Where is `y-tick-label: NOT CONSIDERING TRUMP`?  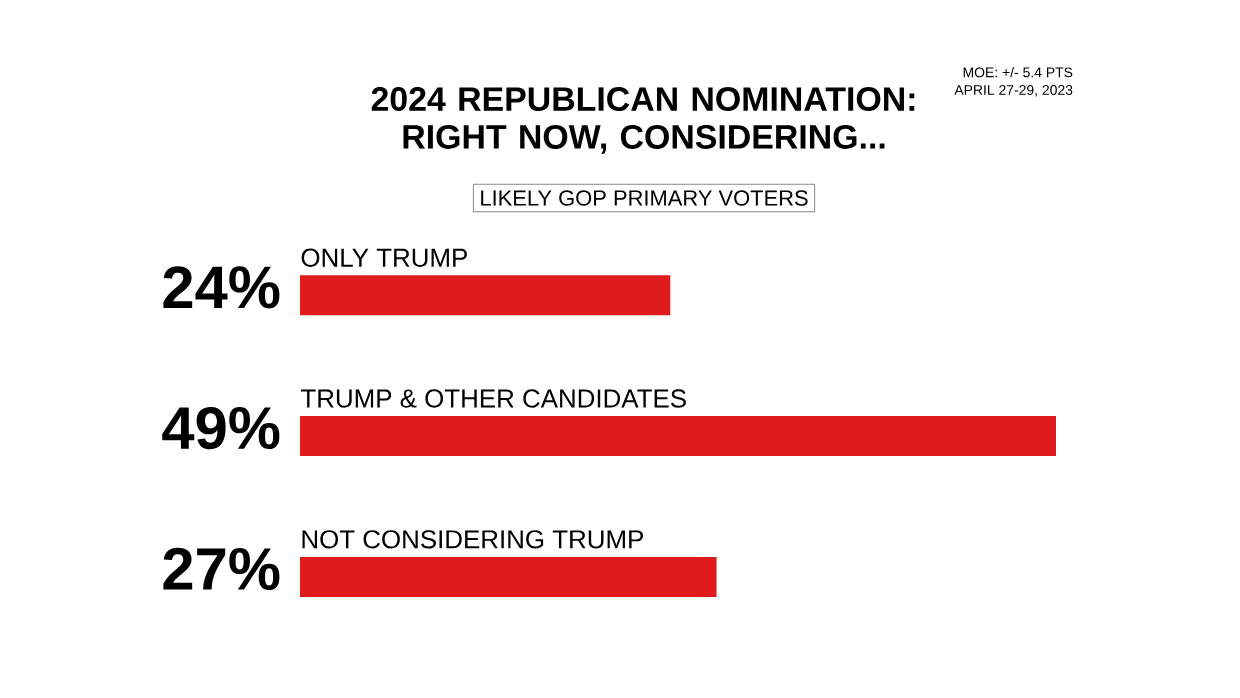 y-tick-label: NOT CONSIDERING TRUMP is located at coordinates (472, 539).